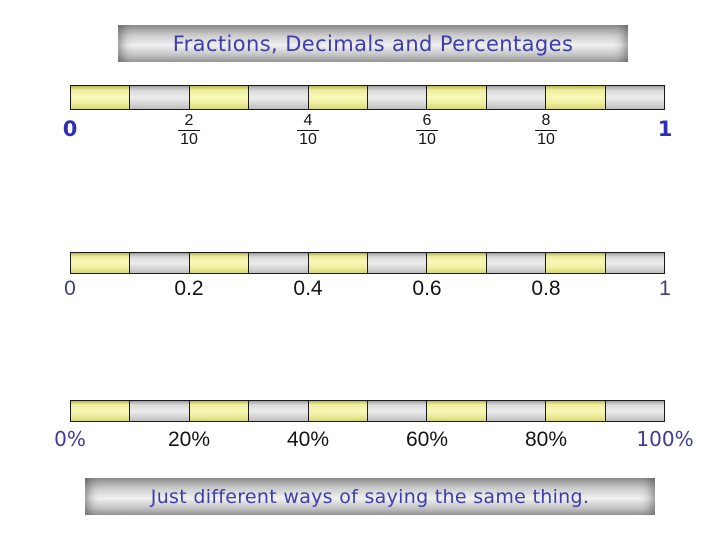 This screenshot has height=540, width=720. I want to click on number-line-percentages: 0% 20% 40% 60% 80% 100%, so click(374, 425).